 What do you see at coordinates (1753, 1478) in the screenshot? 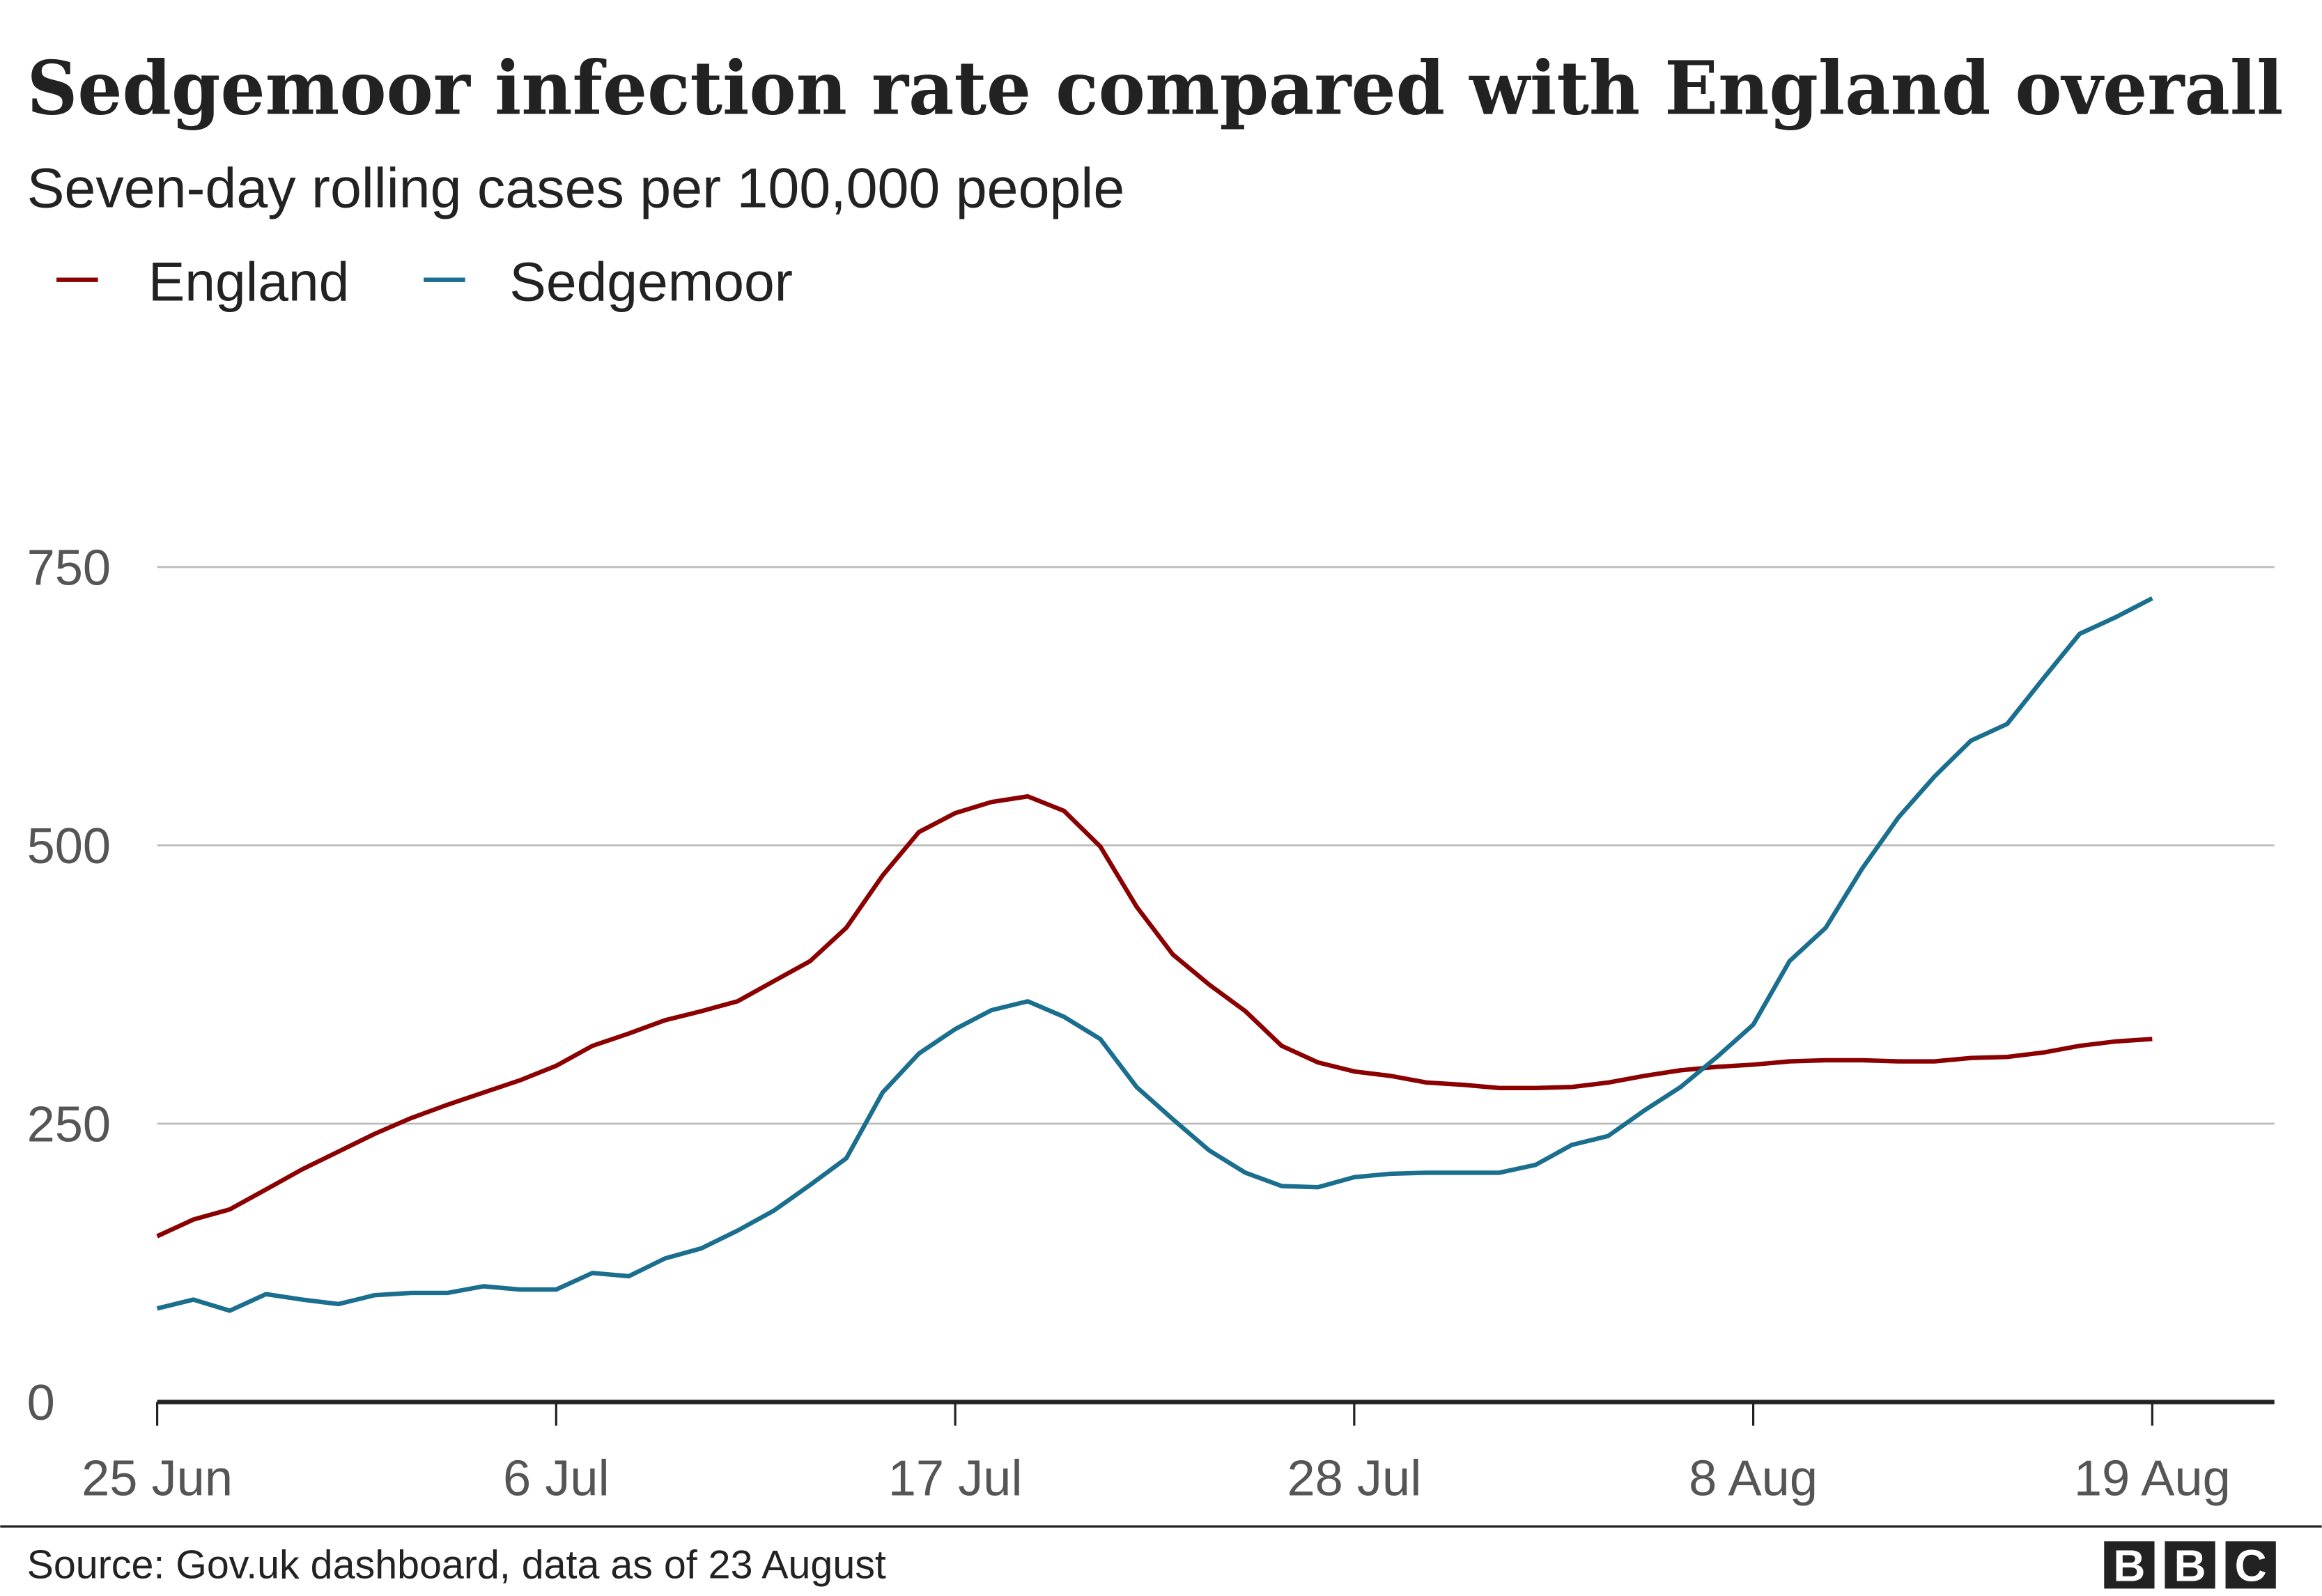
I see `x-tick-label: 8 Aug` at bounding box center [1753, 1478].